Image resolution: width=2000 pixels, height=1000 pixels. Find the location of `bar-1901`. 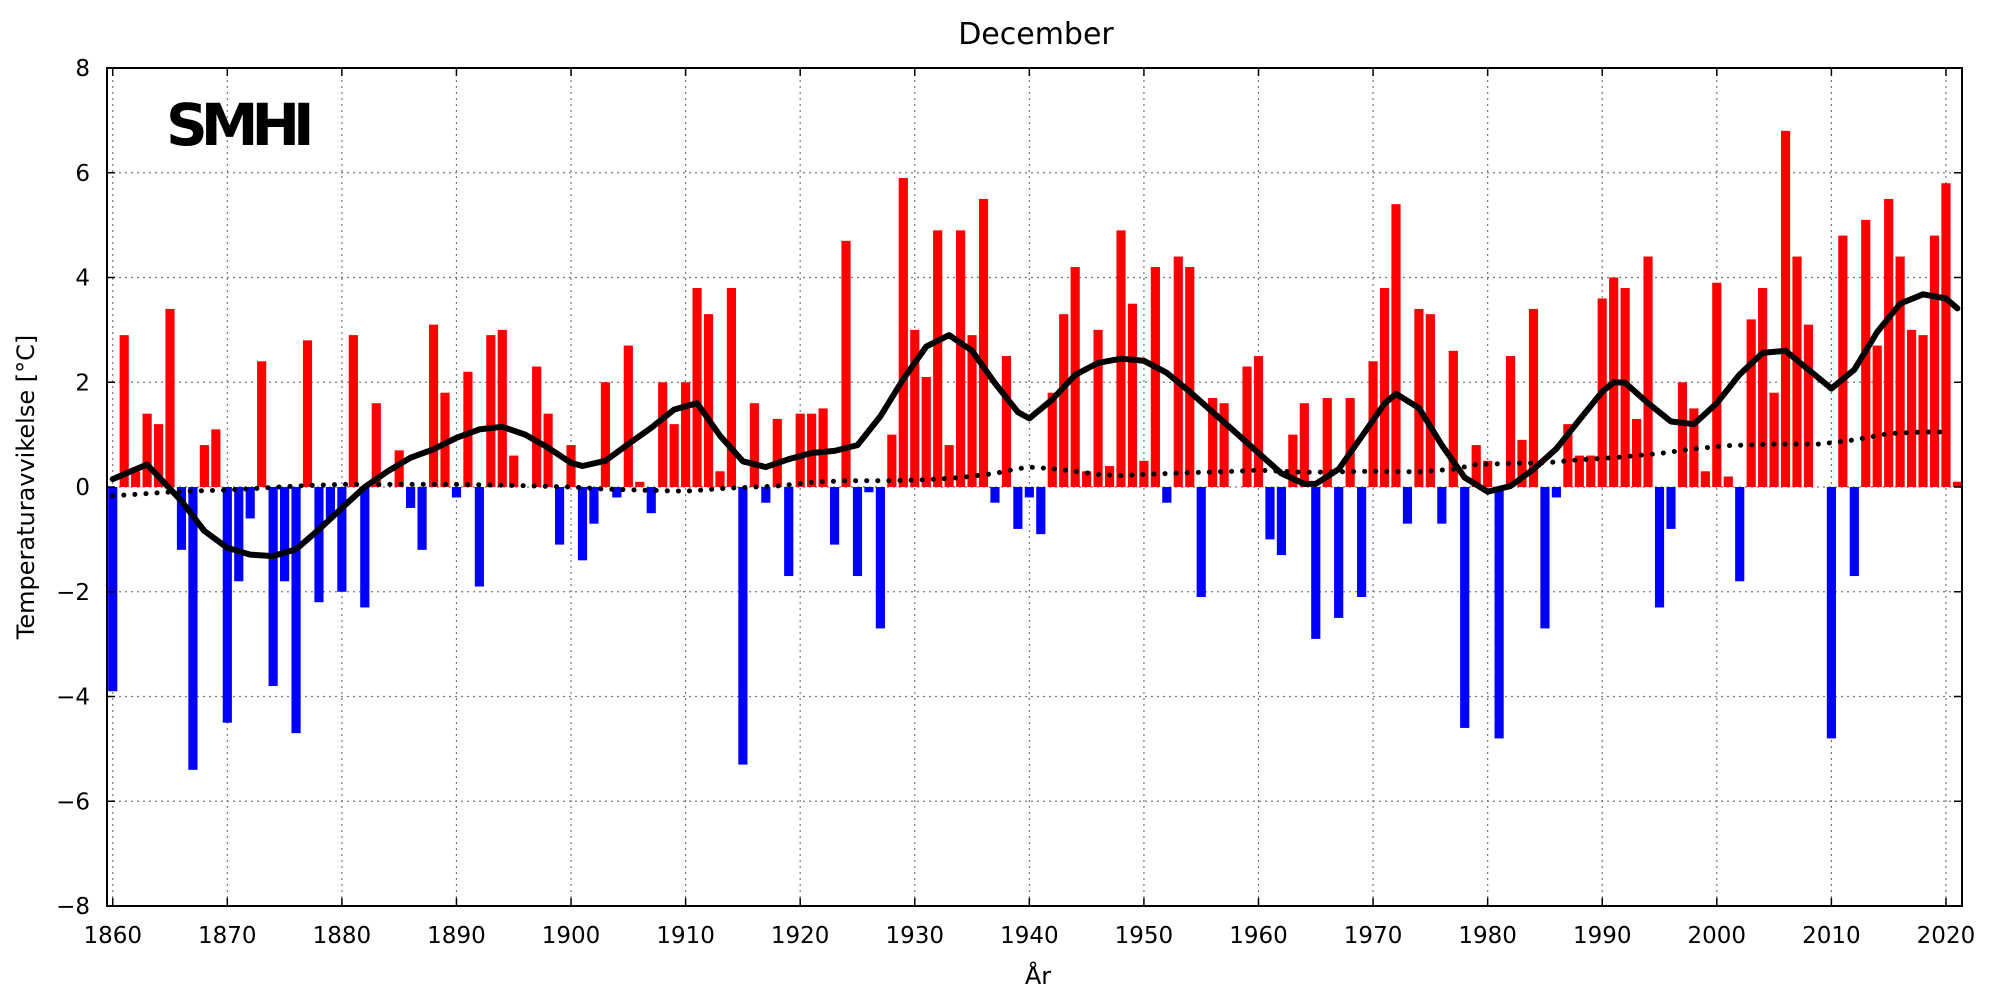

bar-1901 is located at coordinates (582, 524).